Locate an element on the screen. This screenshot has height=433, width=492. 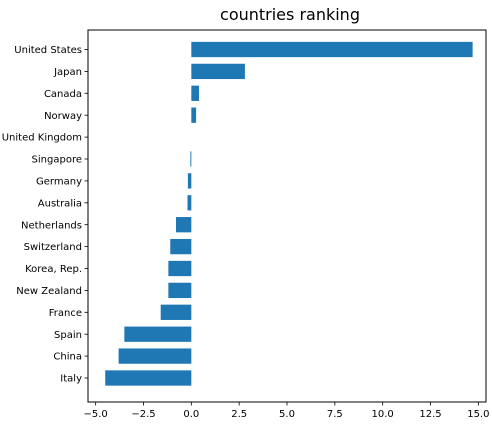
y-tick-label: Germany is located at coordinates (59, 182).